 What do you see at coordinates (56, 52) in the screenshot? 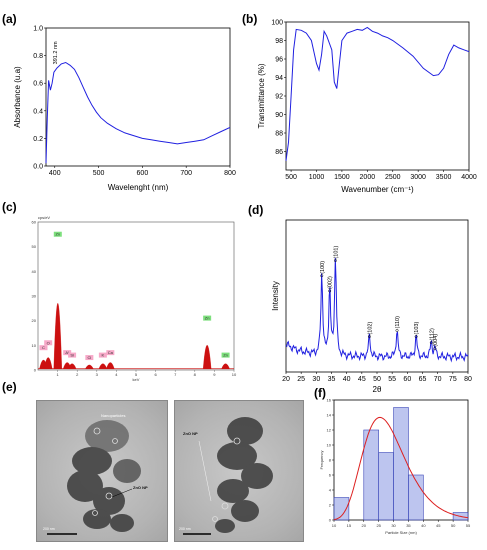
I see `uv-vis-peak-annotation: 391.2 nm` at bounding box center [56, 52].